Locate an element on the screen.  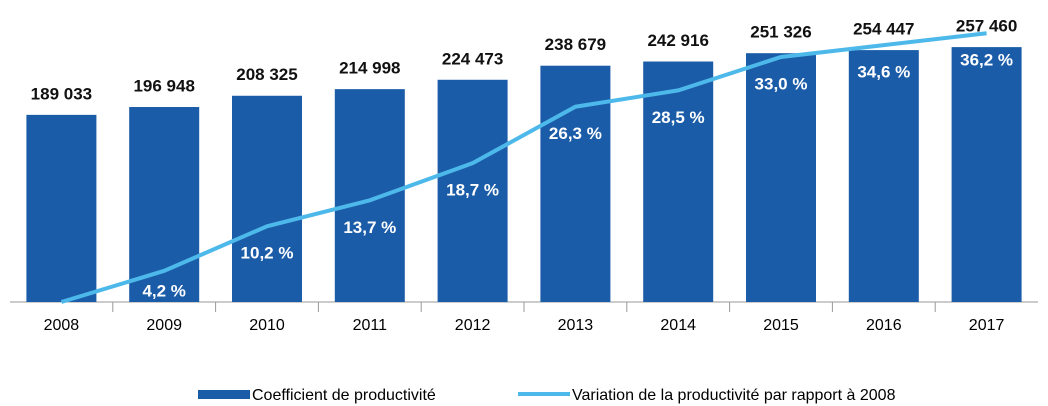
line-value-label: 13,7 % is located at coordinates (369, 227).